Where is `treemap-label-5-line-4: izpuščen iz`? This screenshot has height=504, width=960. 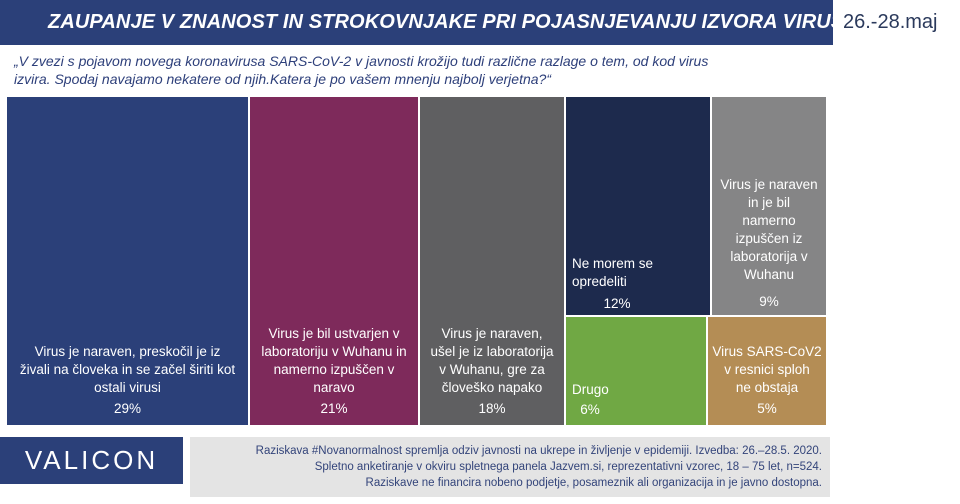 treemap-label-5-line-4: izpuščen iz is located at coordinates (769, 238).